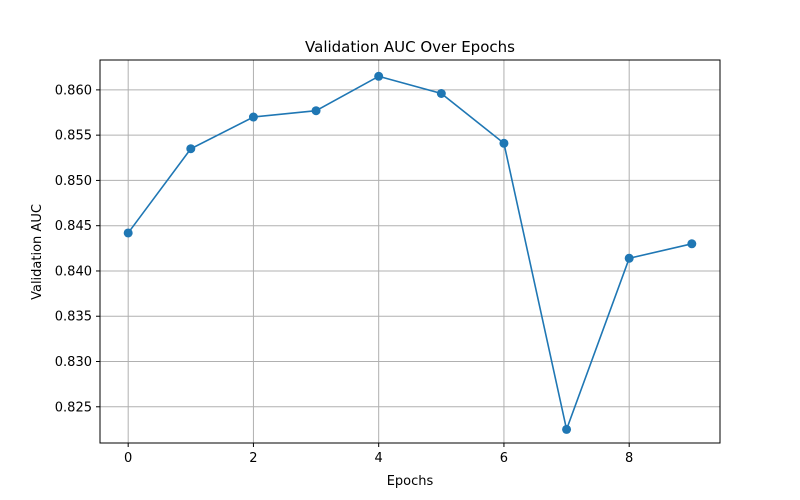  What do you see at coordinates (73, 90) in the screenshot?
I see `y-tick-label: 0.860` at bounding box center [73, 90].